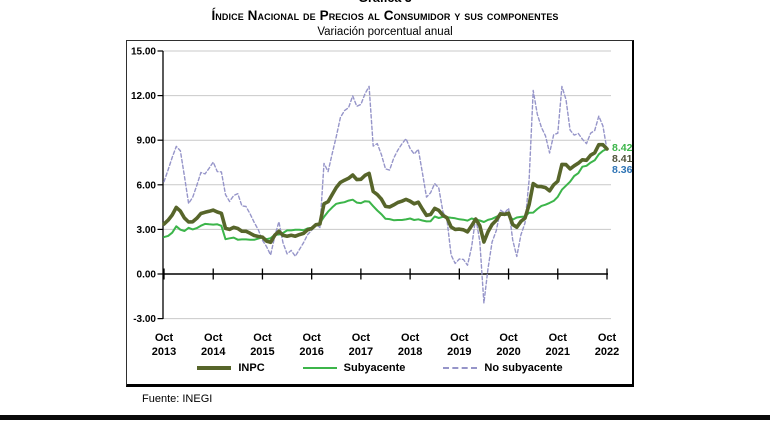 This screenshot has height=423, width=770. Describe the element at coordinates (147, 185) in the screenshot. I see `y-tick-label: 6.00` at that location.